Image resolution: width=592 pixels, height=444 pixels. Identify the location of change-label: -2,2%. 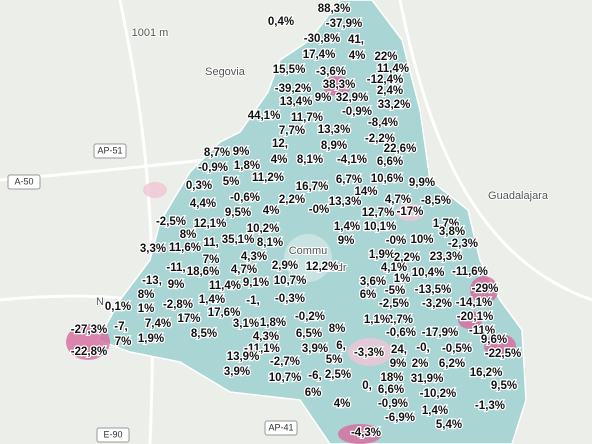
(380, 139).